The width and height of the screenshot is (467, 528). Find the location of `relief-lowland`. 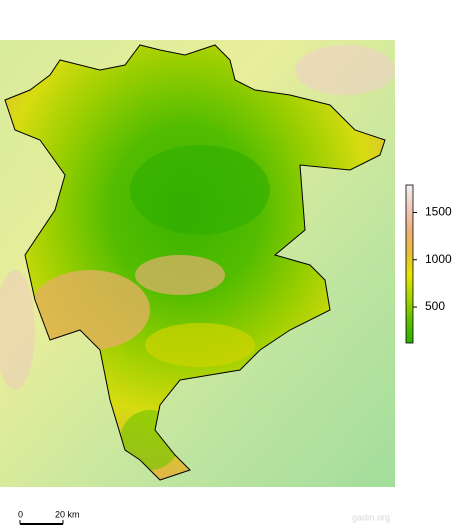

relief-lowland is located at coordinates (200, 190).